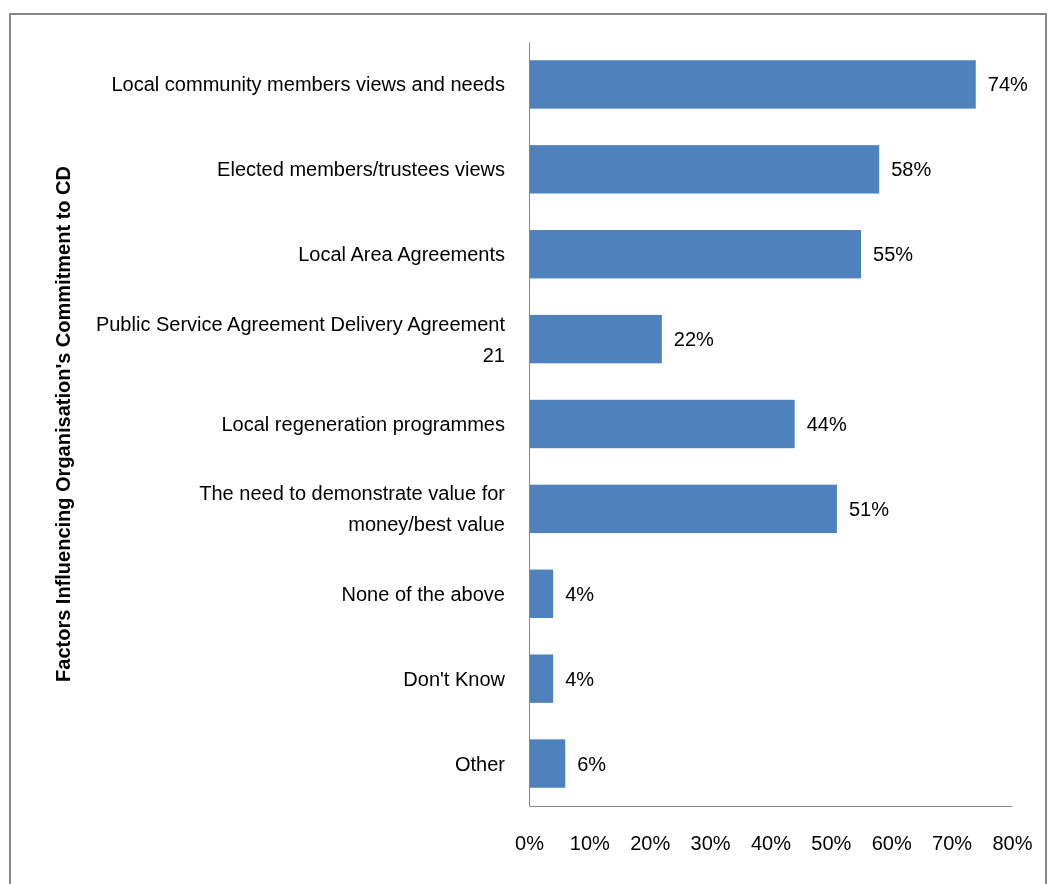 The height and width of the screenshot is (884, 1050). I want to click on x-tick-label: 0%, so click(530, 843).